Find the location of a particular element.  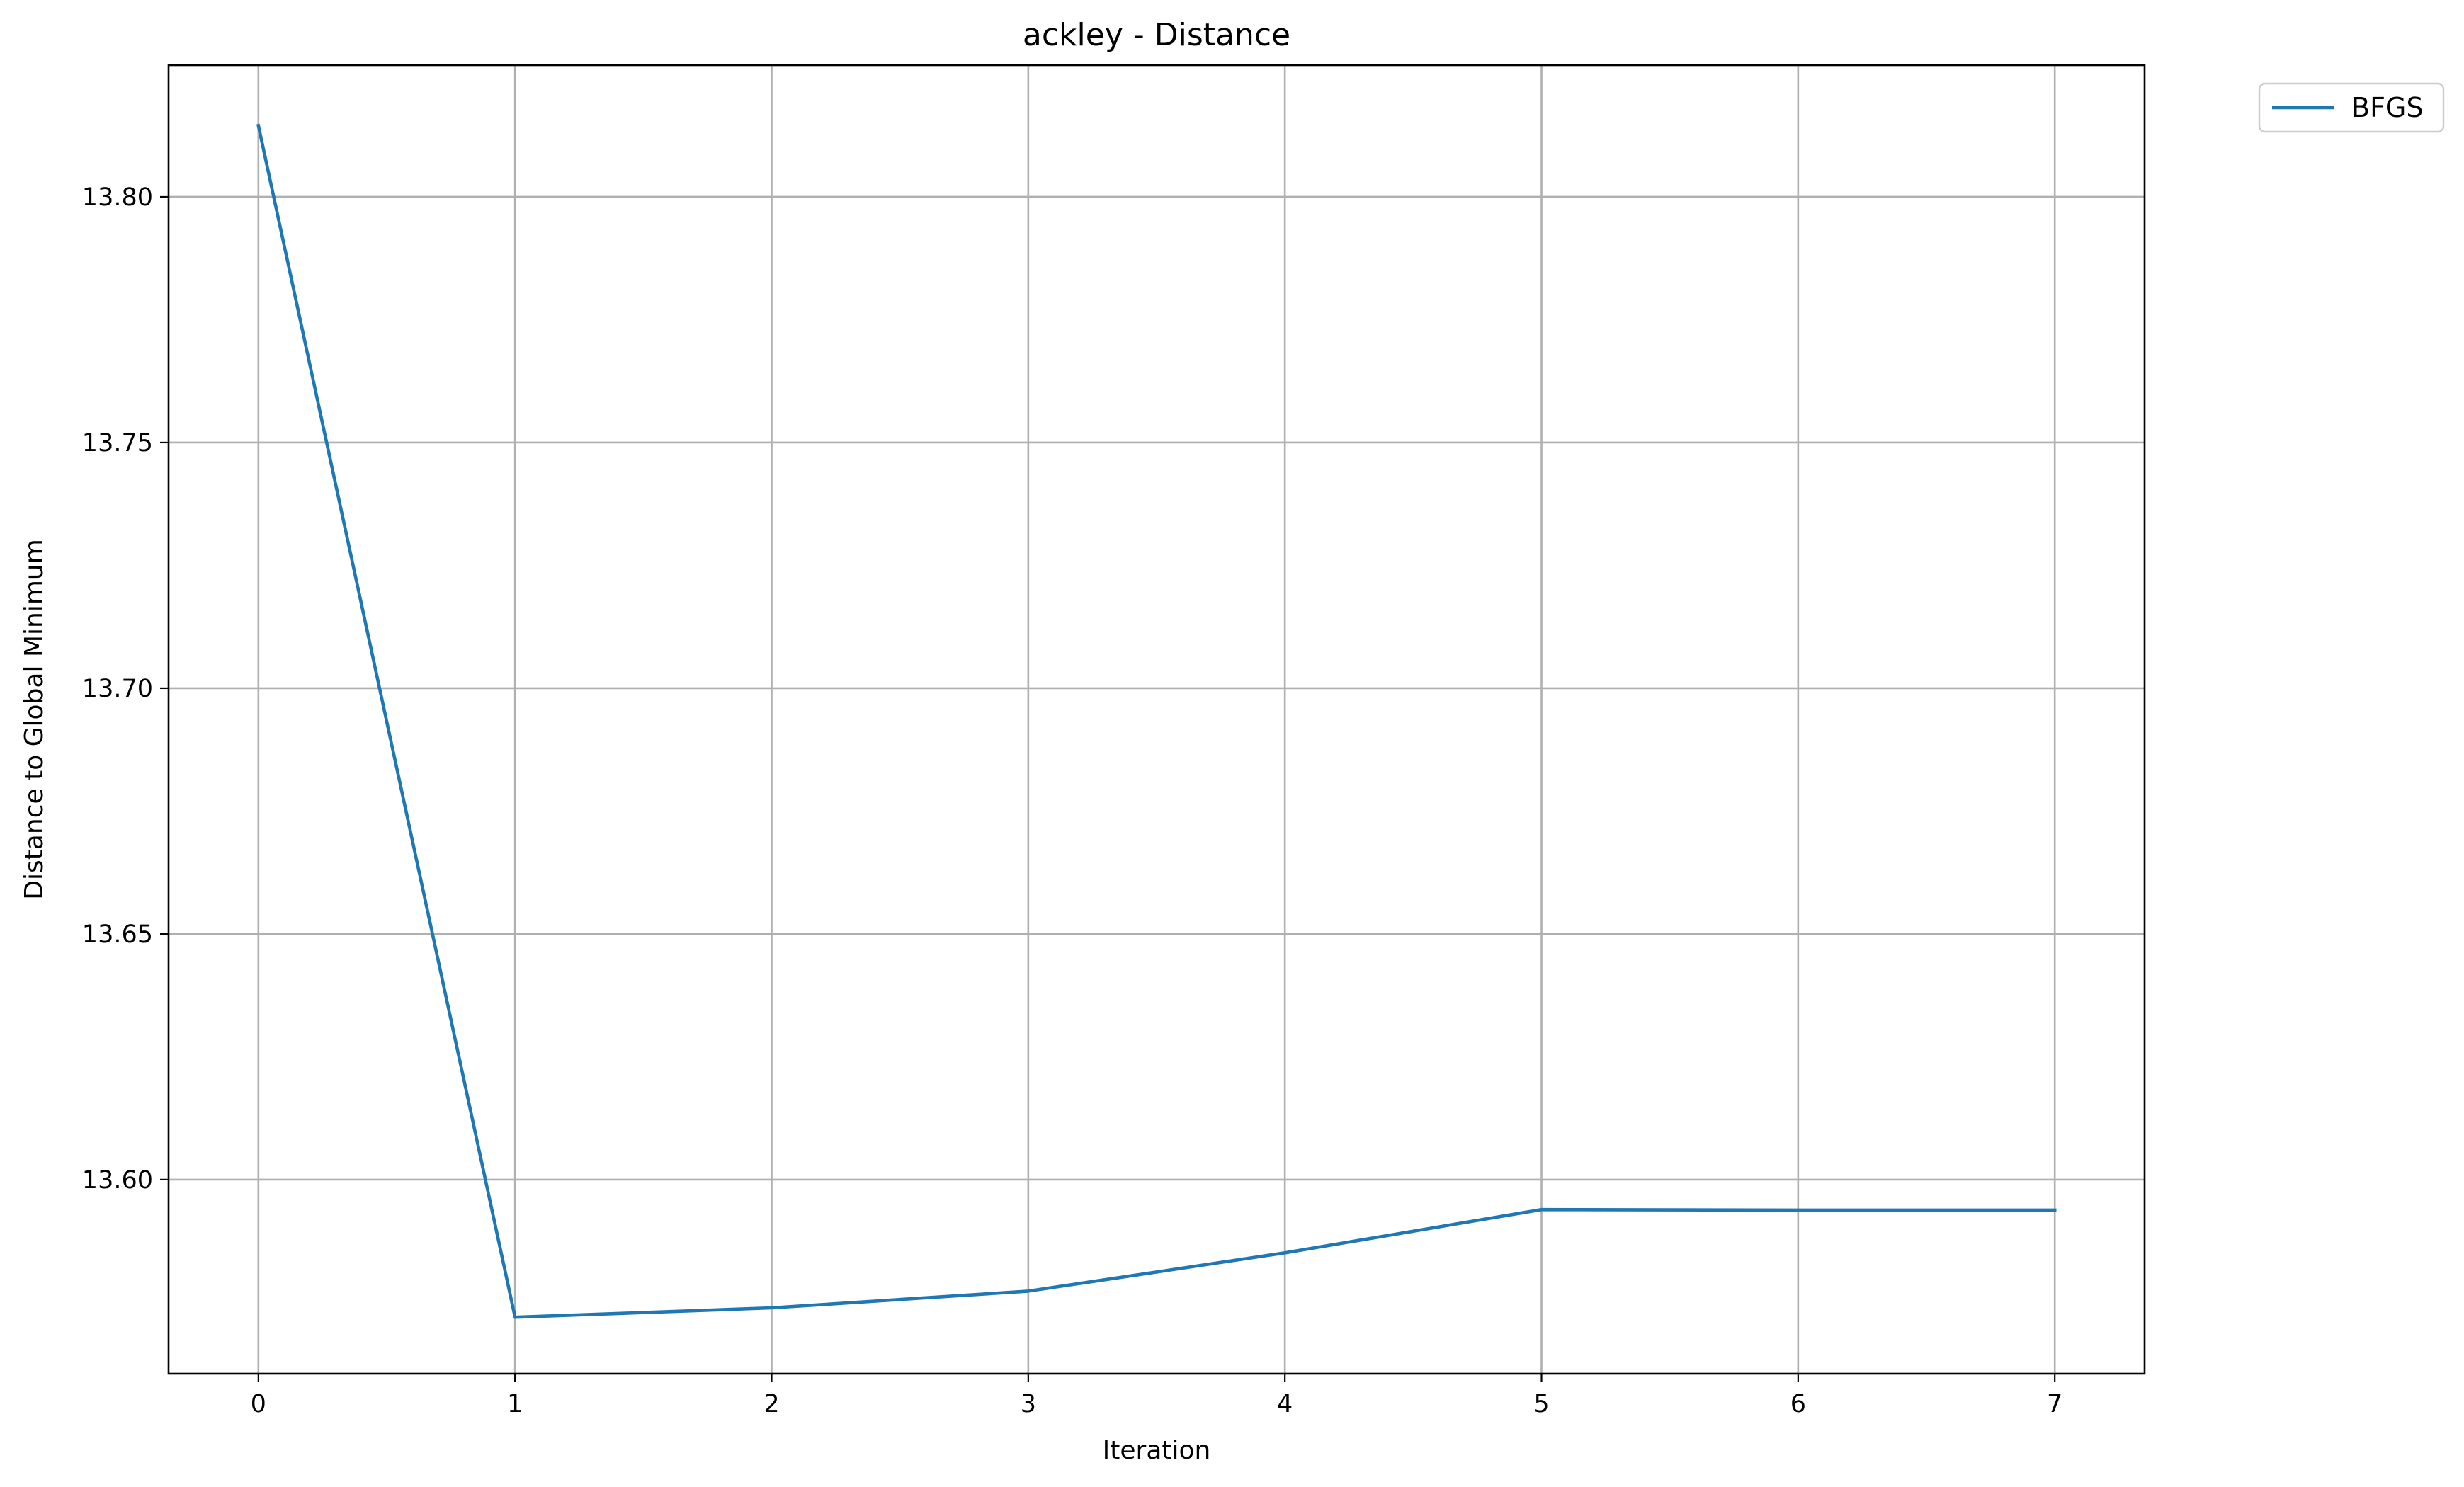

x-tick-label: 1 is located at coordinates (515, 1404).